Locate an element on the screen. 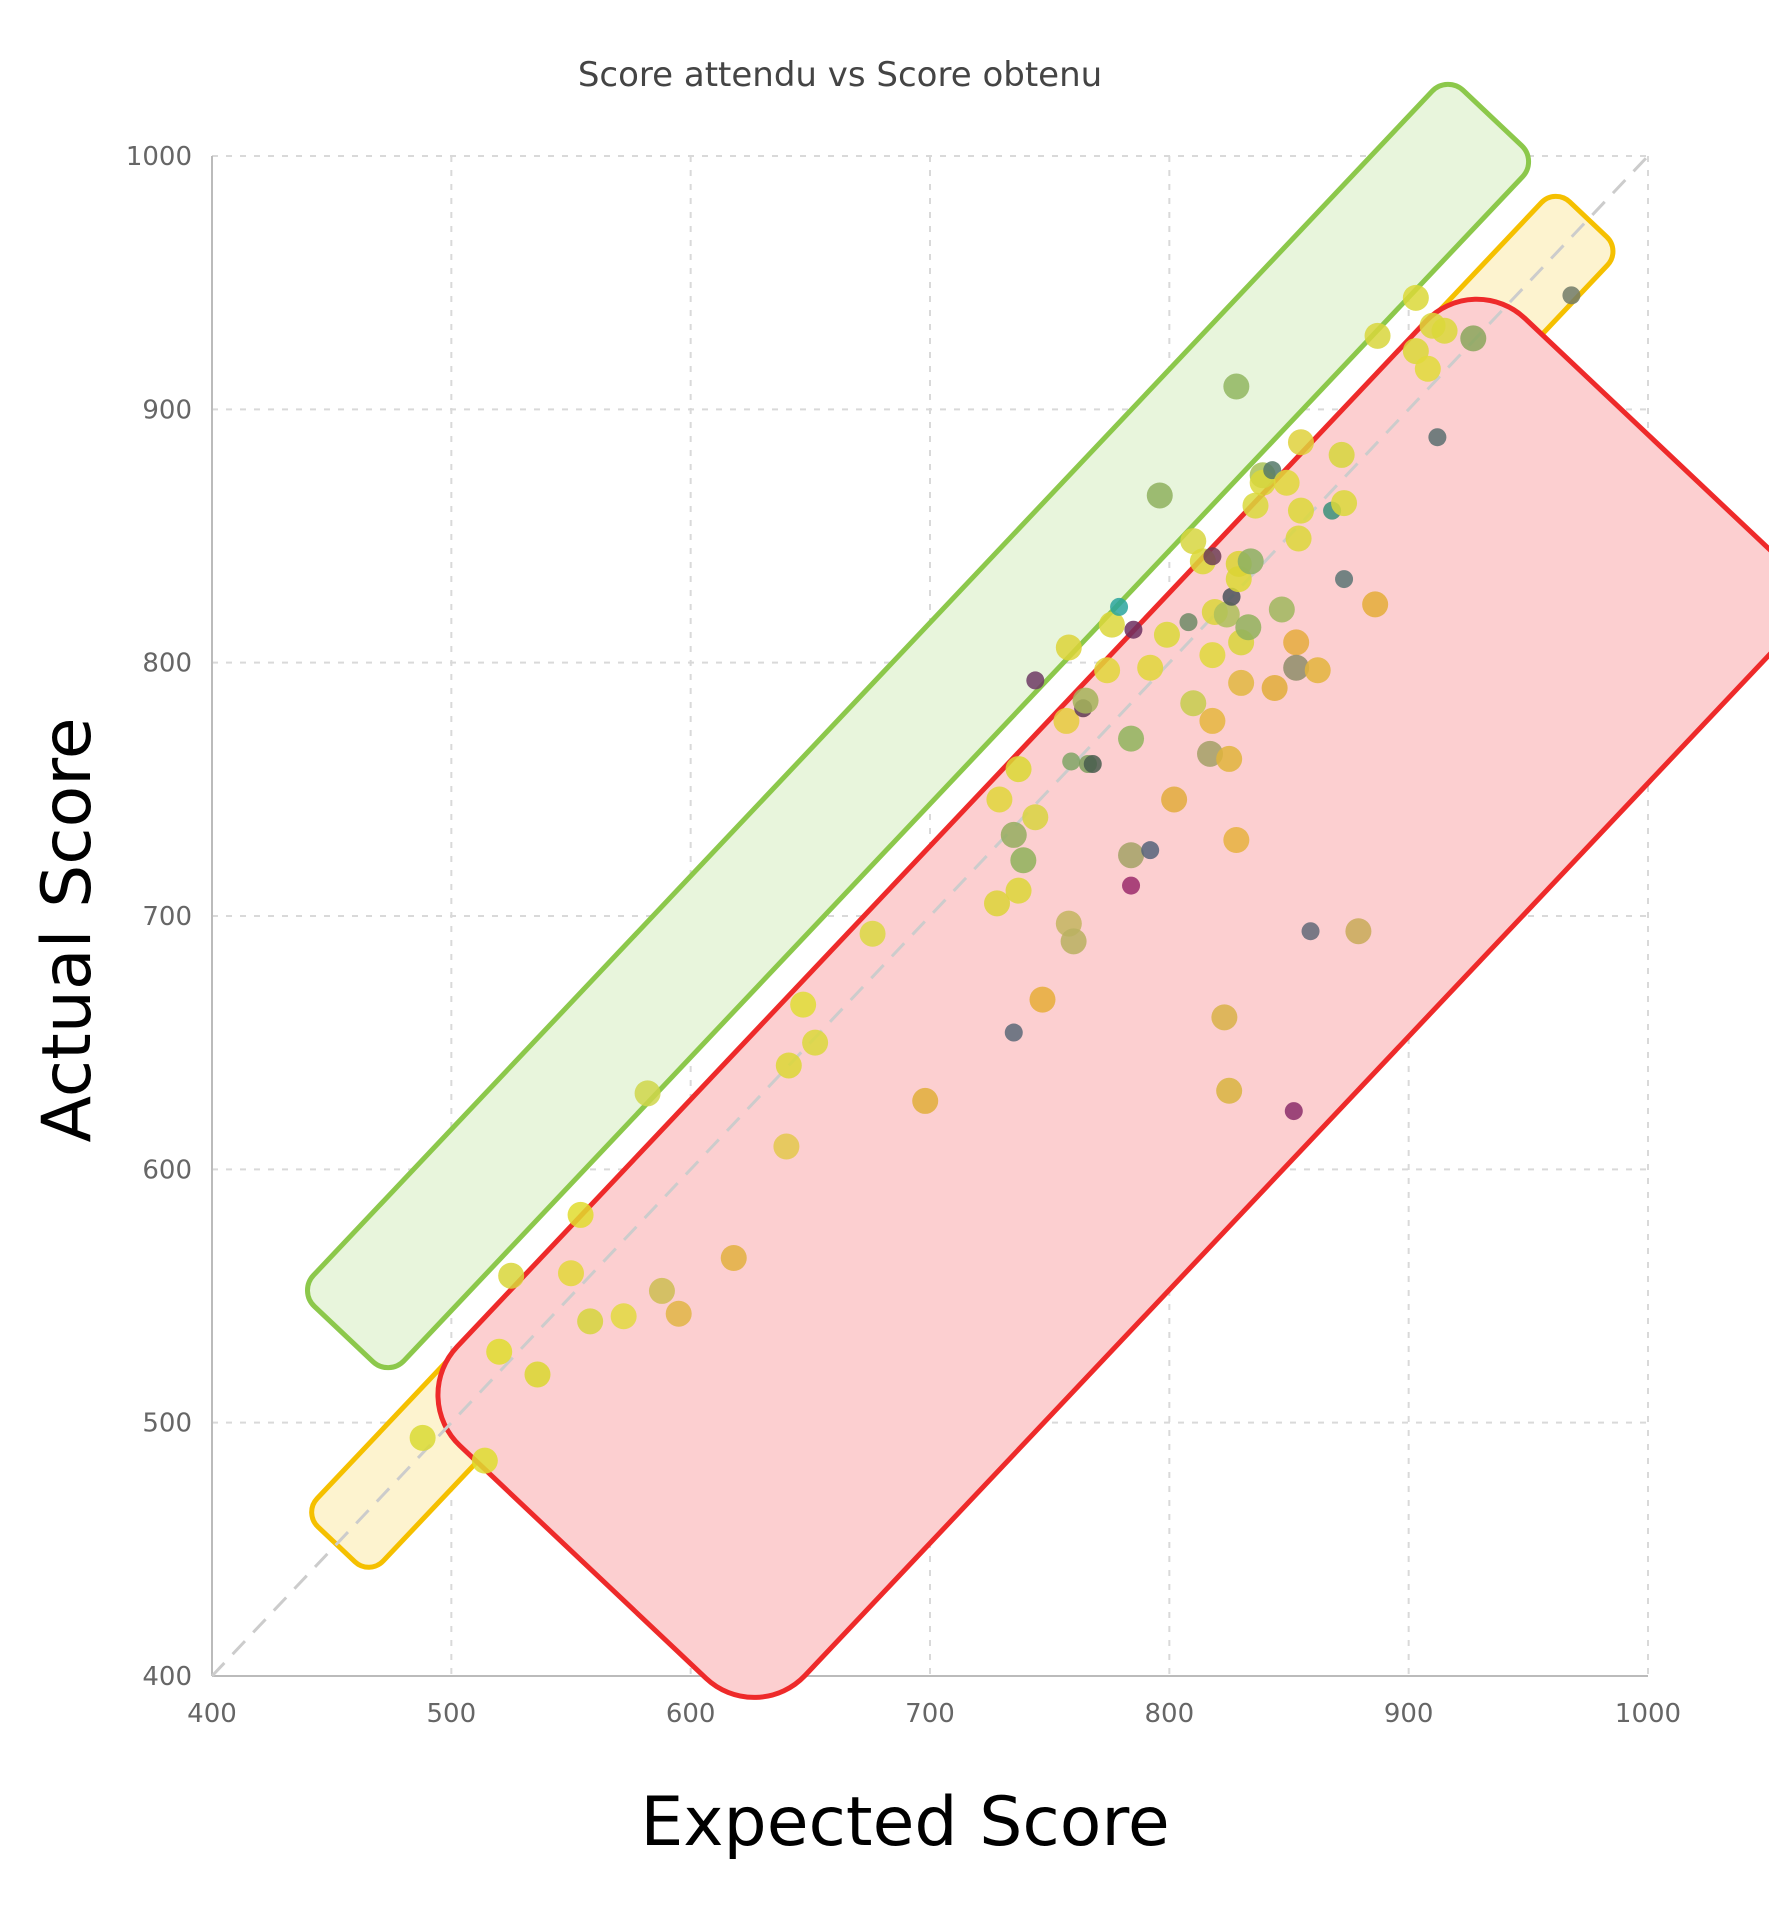  y-tick-label: 700 is located at coordinates (167, 917).